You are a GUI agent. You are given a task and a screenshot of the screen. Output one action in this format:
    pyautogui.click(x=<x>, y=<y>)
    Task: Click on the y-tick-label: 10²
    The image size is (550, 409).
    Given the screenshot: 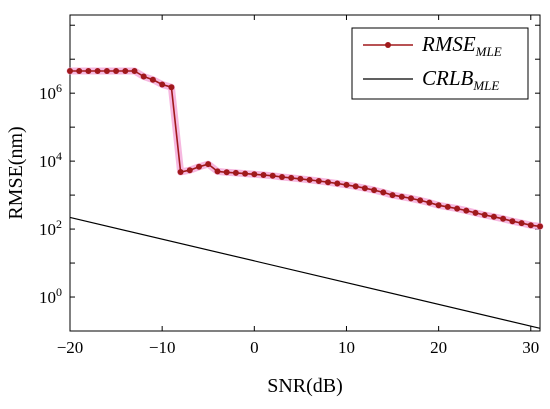 What is the action you would take?
    pyautogui.click(x=50, y=228)
    